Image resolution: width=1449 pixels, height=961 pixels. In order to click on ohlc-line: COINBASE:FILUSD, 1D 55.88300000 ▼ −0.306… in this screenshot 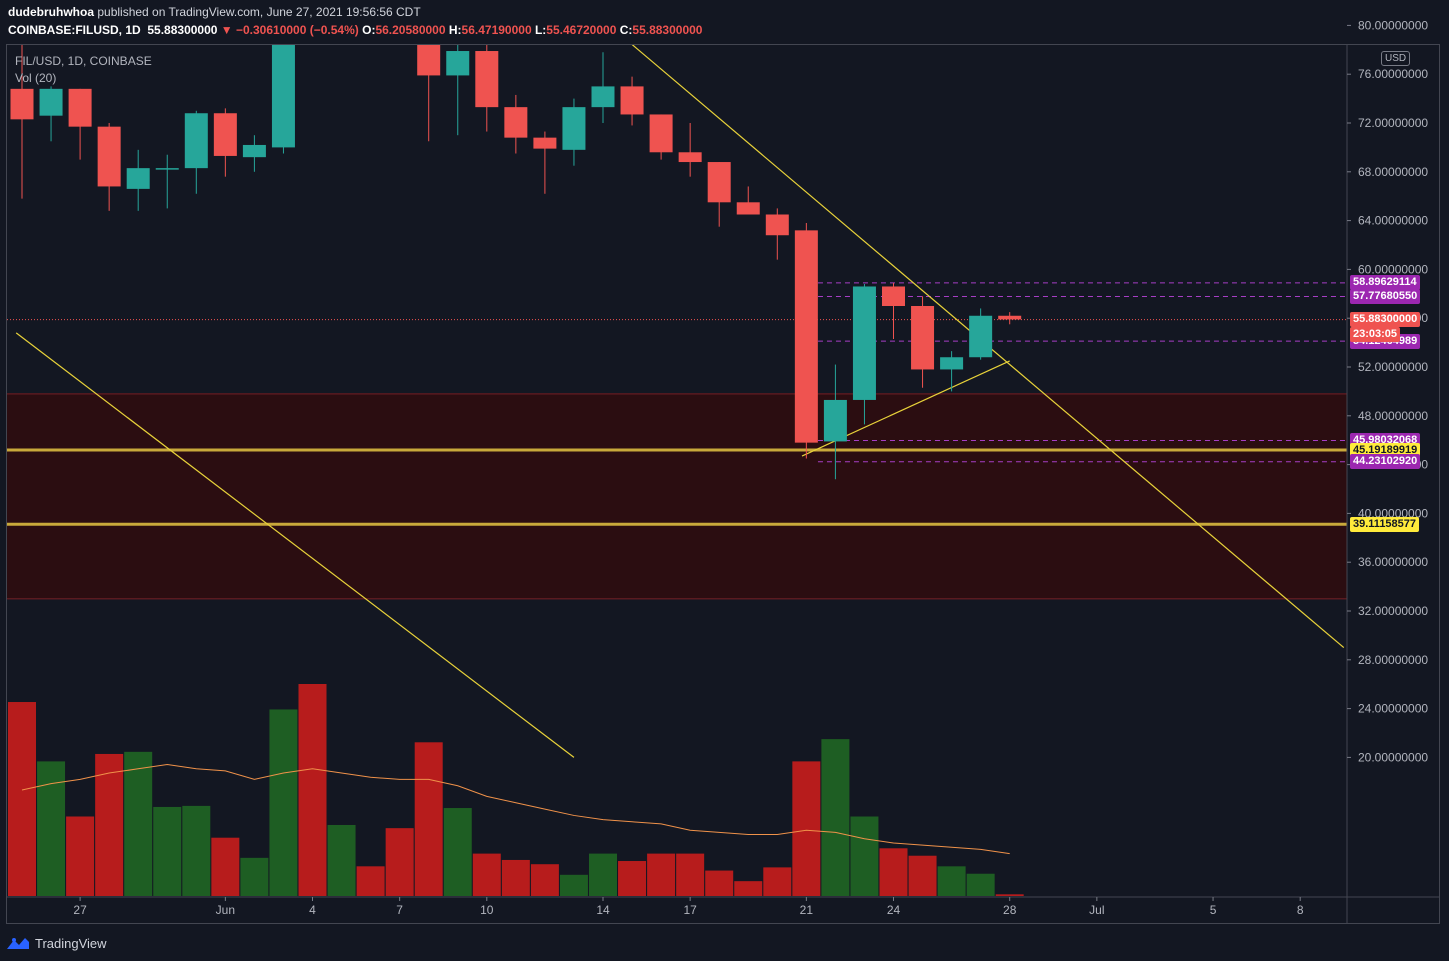, I will do `click(355, 30)`.